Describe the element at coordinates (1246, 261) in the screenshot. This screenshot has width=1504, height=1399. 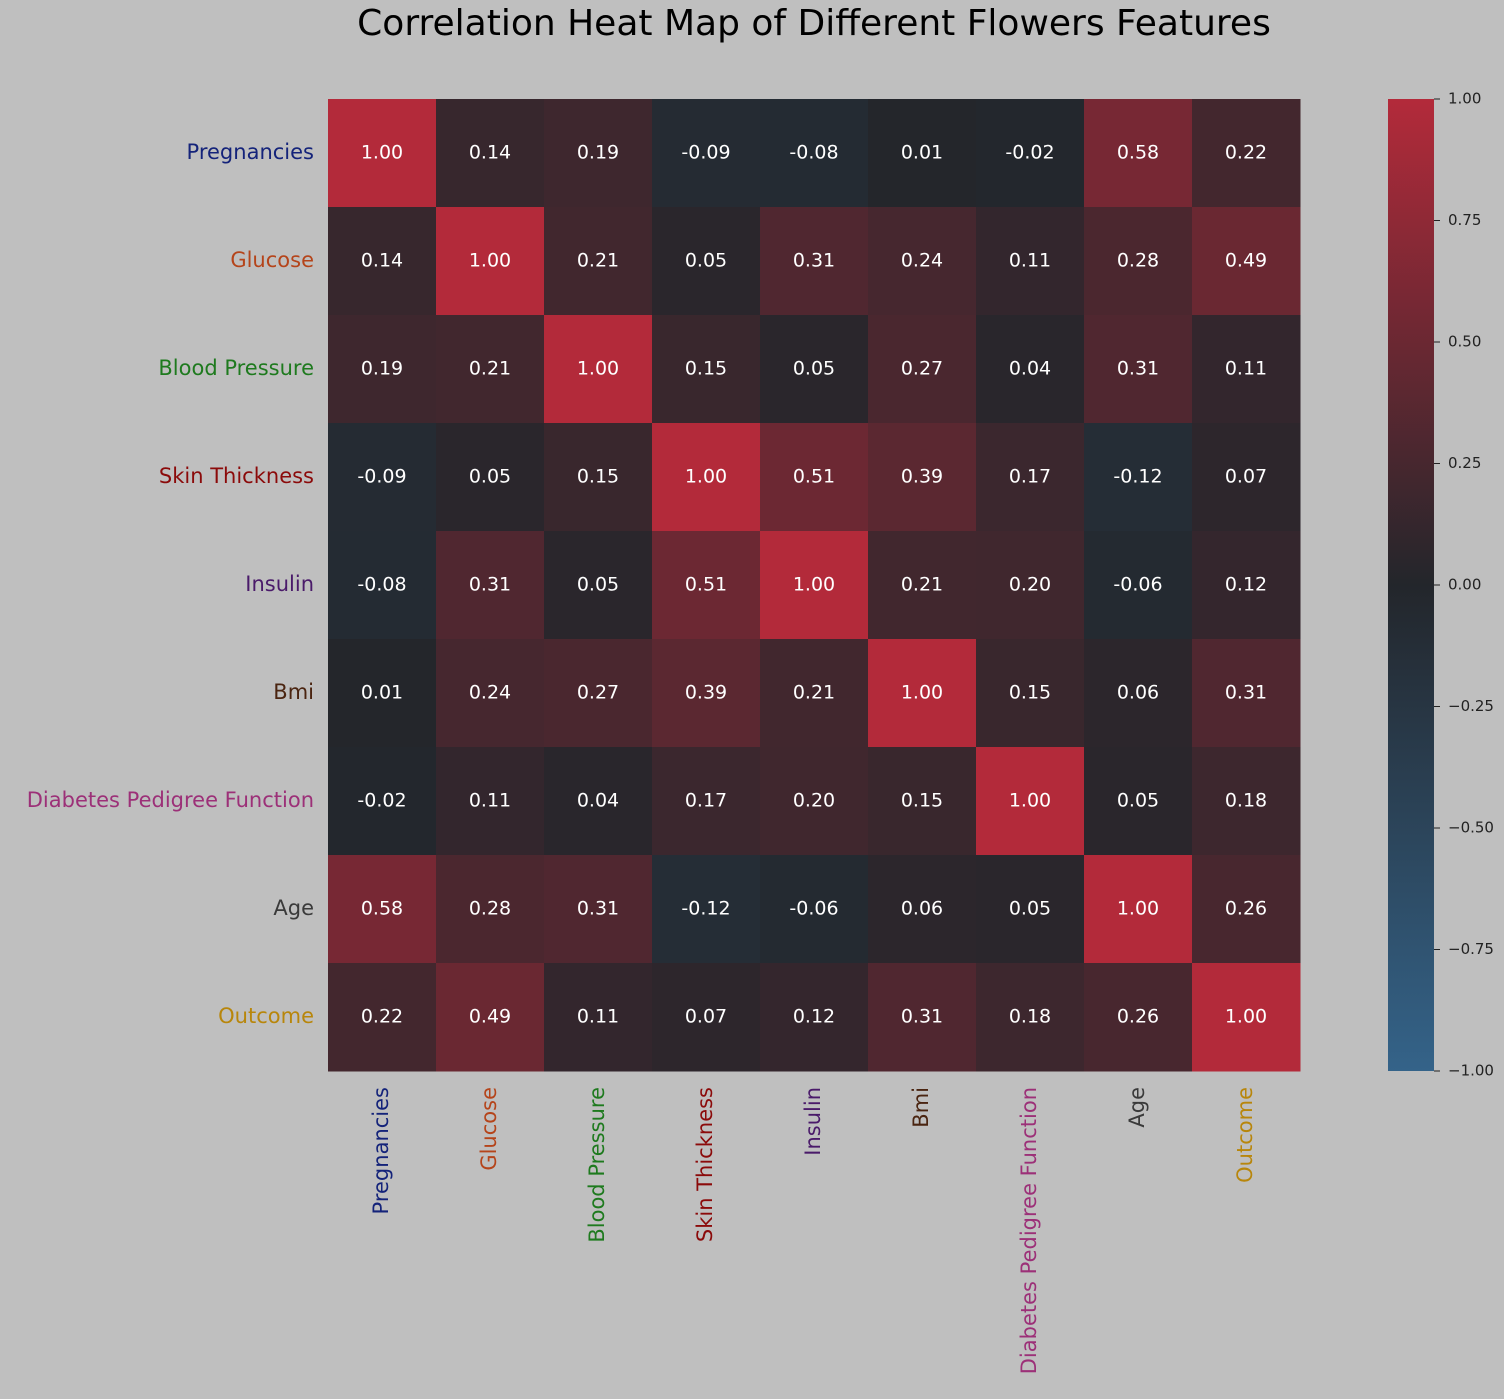
I see `cell-label: 0.49` at that location.